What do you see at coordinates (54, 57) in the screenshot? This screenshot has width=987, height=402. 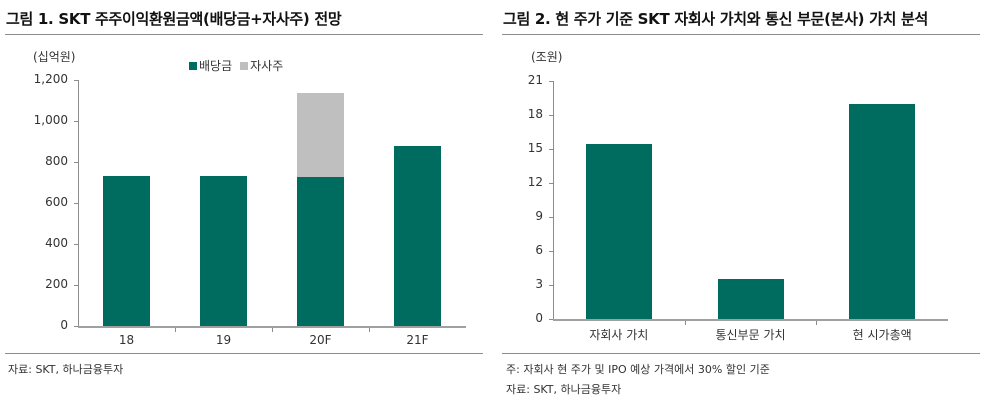 I see `y-axis-unit: (십억원)` at bounding box center [54, 57].